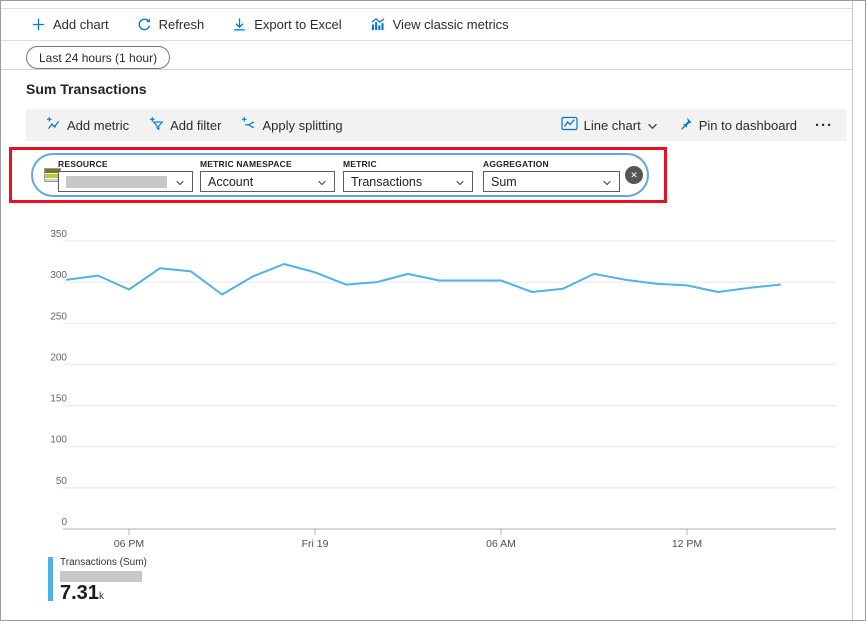 Image resolution: width=866 pixels, height=621 pixels. Describe the element at coordinates (450, 24) in the screenshot. I see `view-classic-metrics-label: View classic metrics` at that location.